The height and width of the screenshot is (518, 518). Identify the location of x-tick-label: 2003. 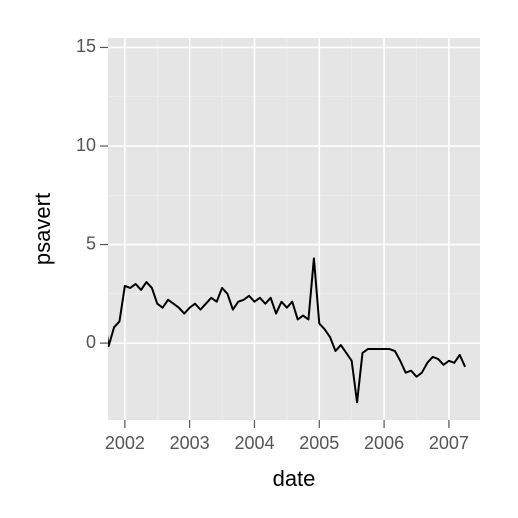
(190, 443).